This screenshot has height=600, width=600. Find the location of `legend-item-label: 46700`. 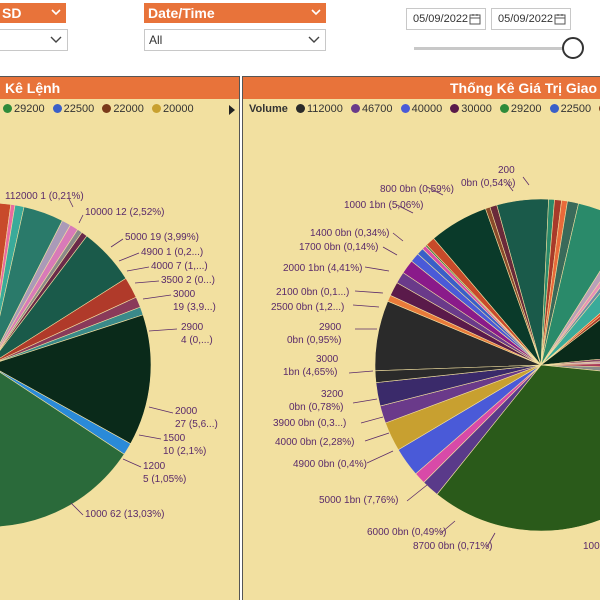

legend-item-label: 46700 is located at coordinates (377, 109).